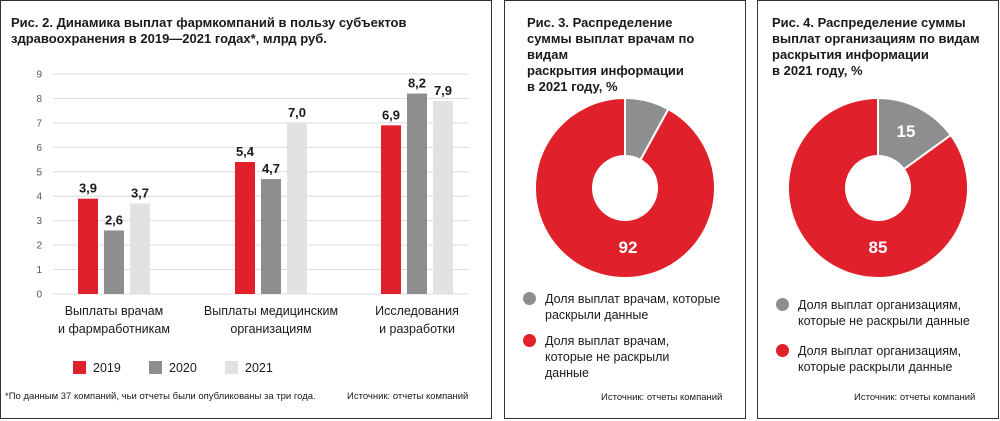  I want to click on pie-slice-label: 92, so click(628, 247).